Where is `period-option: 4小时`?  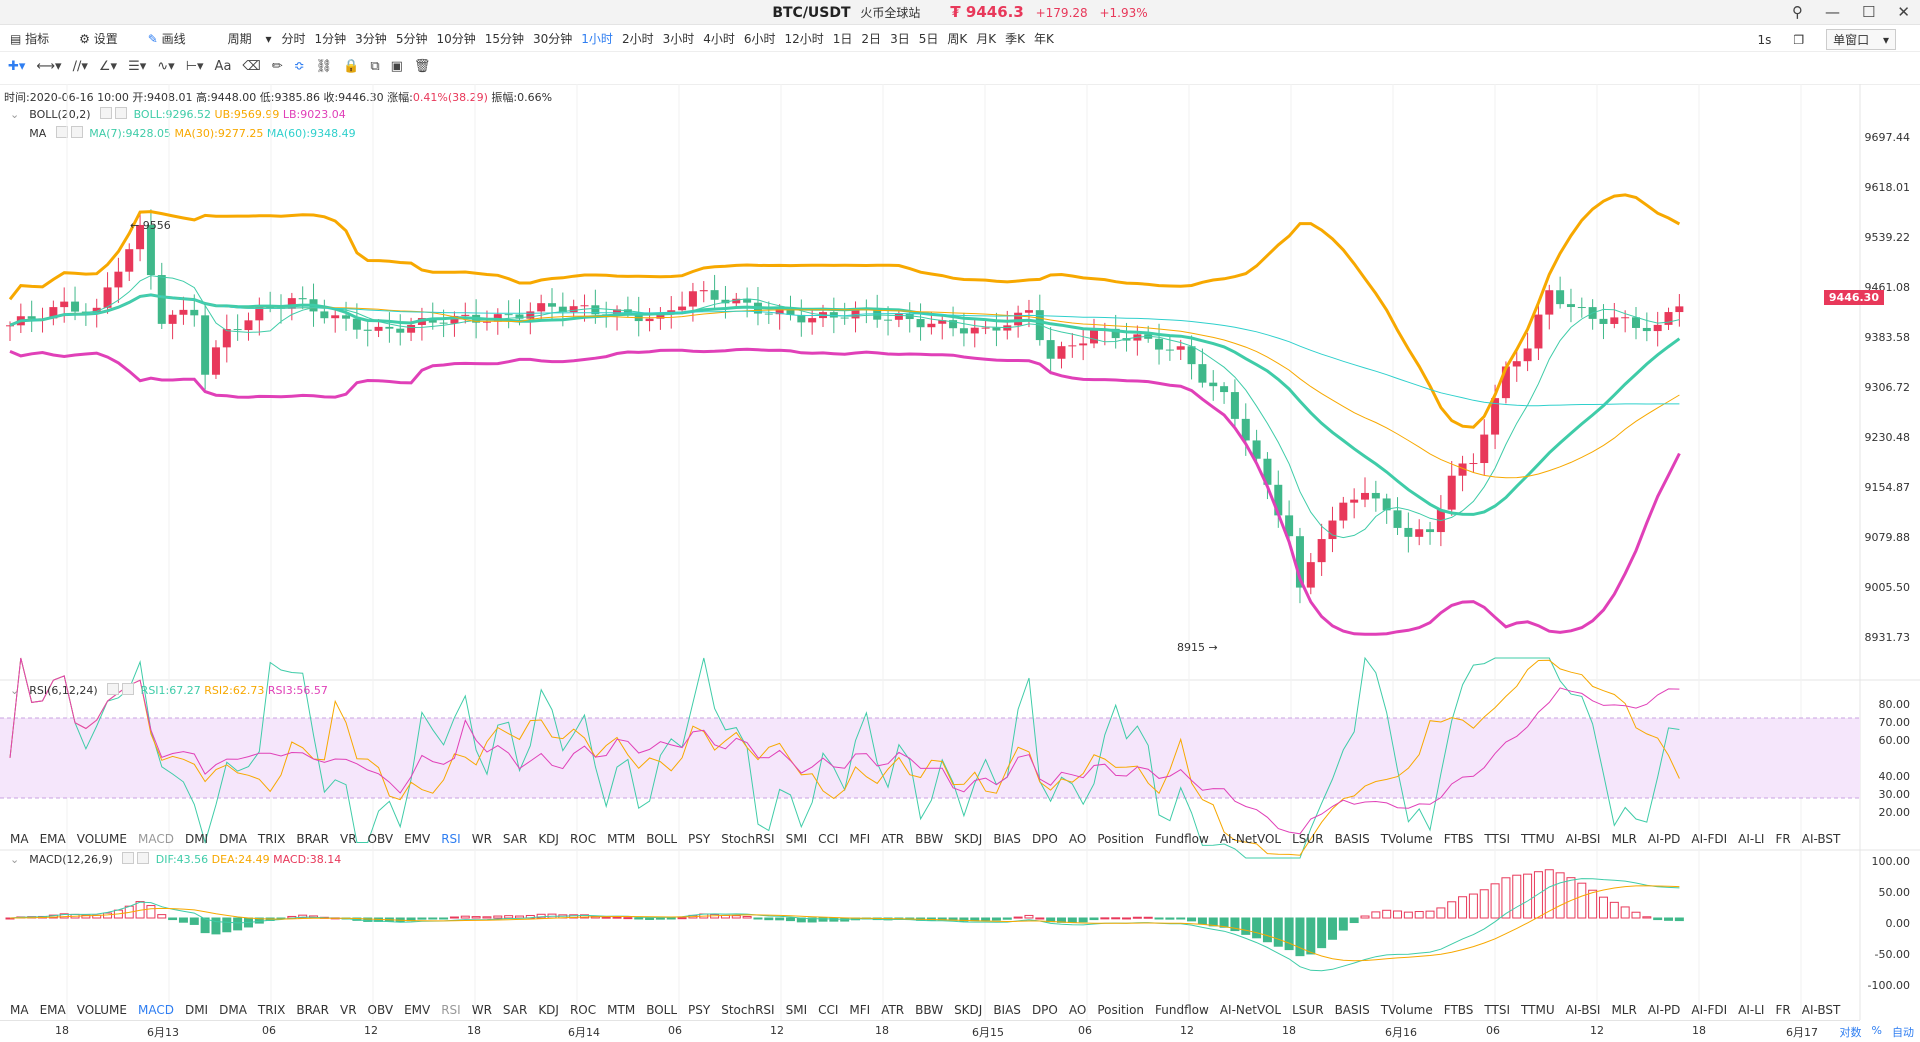
period-option: 4小时 is located at coordinates (719, 38).